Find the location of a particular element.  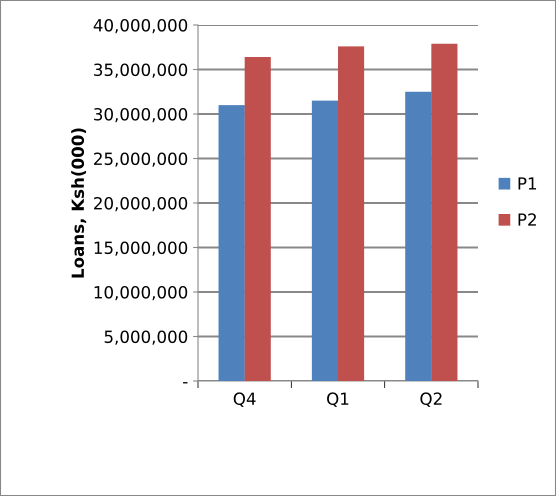

x-tick-label: Q4 is located at coordinates (245, 399).